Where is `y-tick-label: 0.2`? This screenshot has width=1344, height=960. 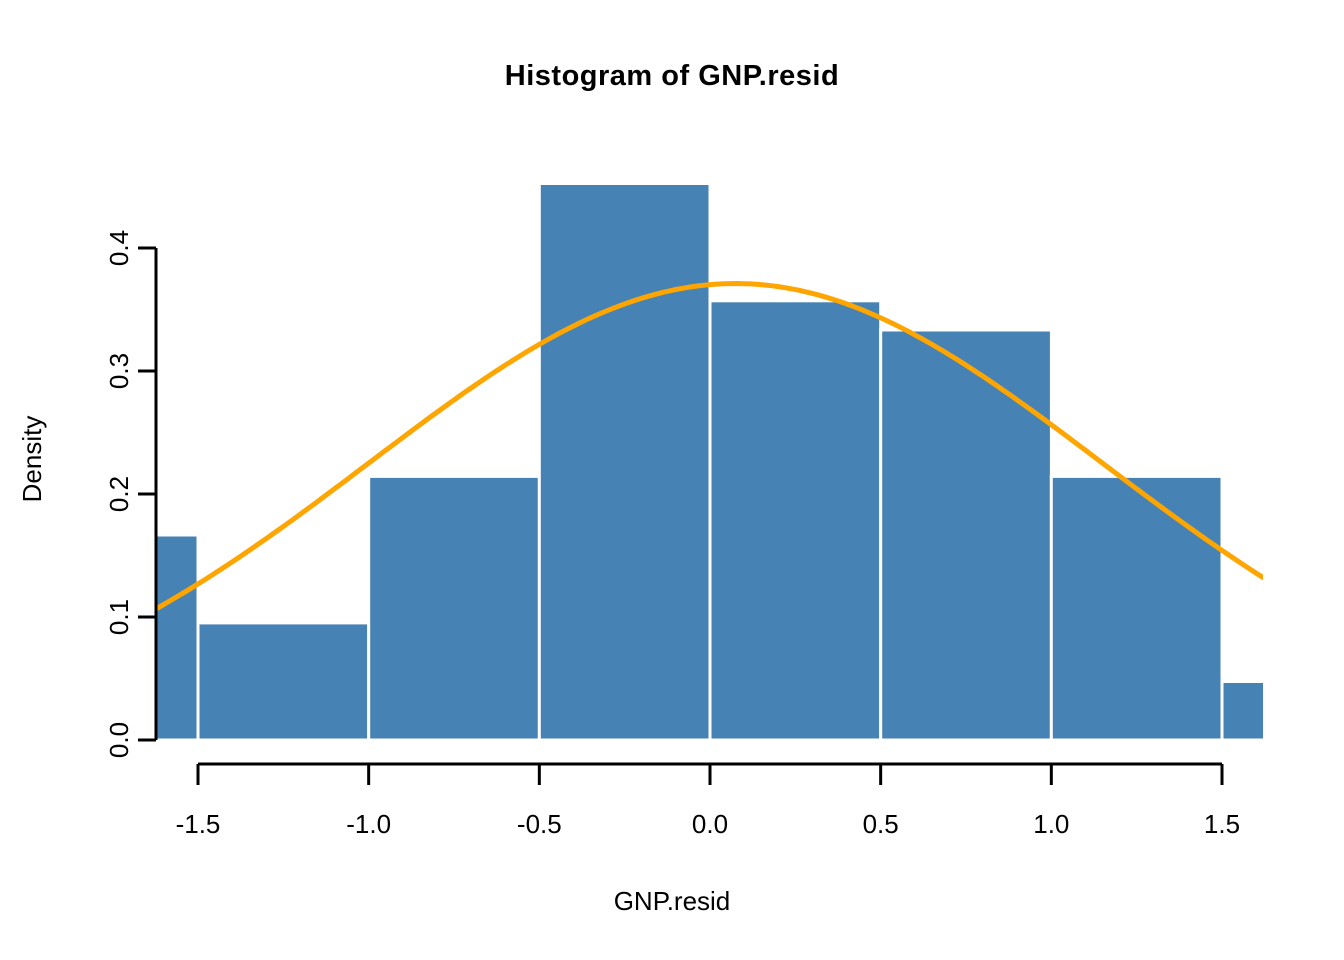
y-tick-label: 0.2 is located at coordinates (119, 494).